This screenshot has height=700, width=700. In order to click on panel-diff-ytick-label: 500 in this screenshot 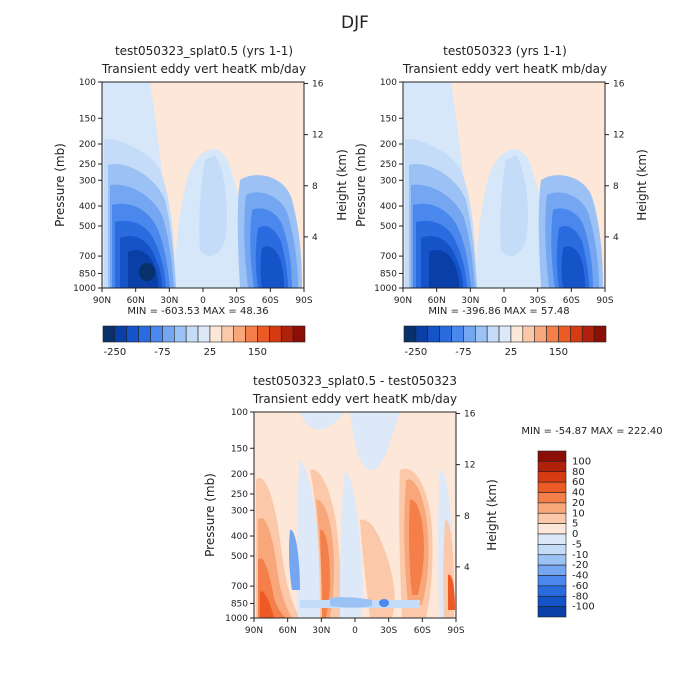, I will do `click(239, 557)`.